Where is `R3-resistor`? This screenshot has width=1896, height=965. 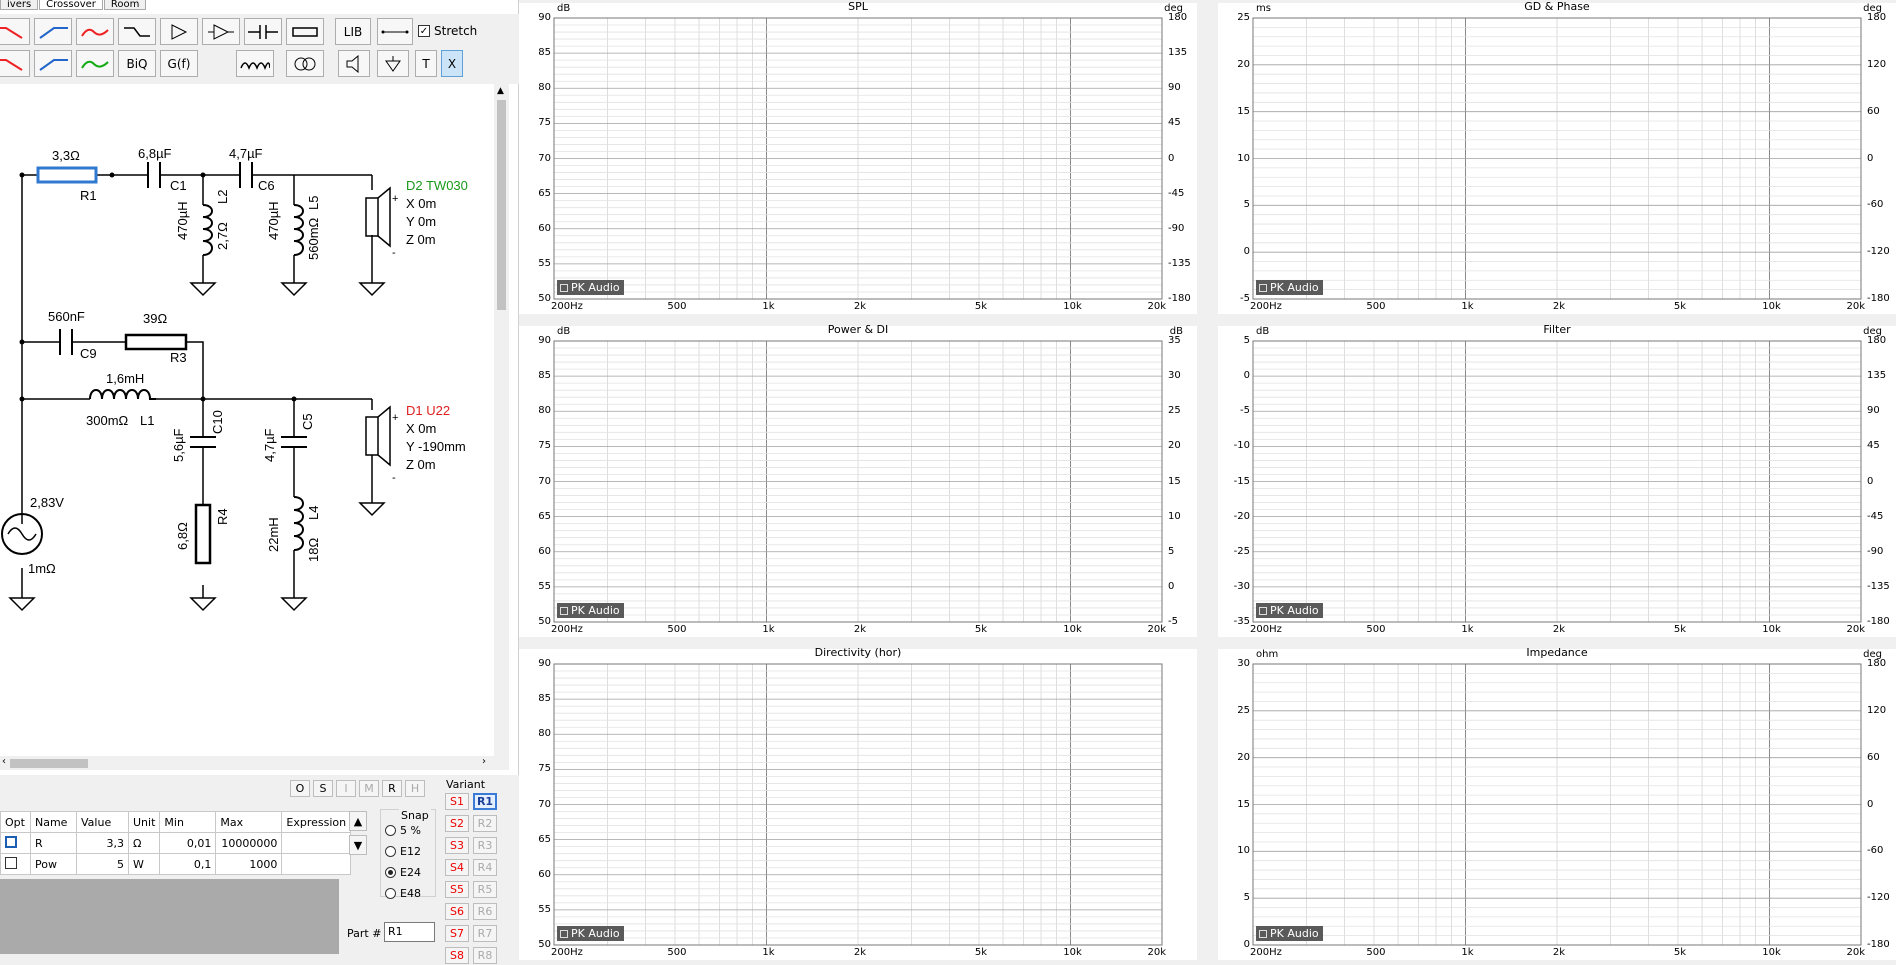 R3-resistor is located at coordinates (156, 342).